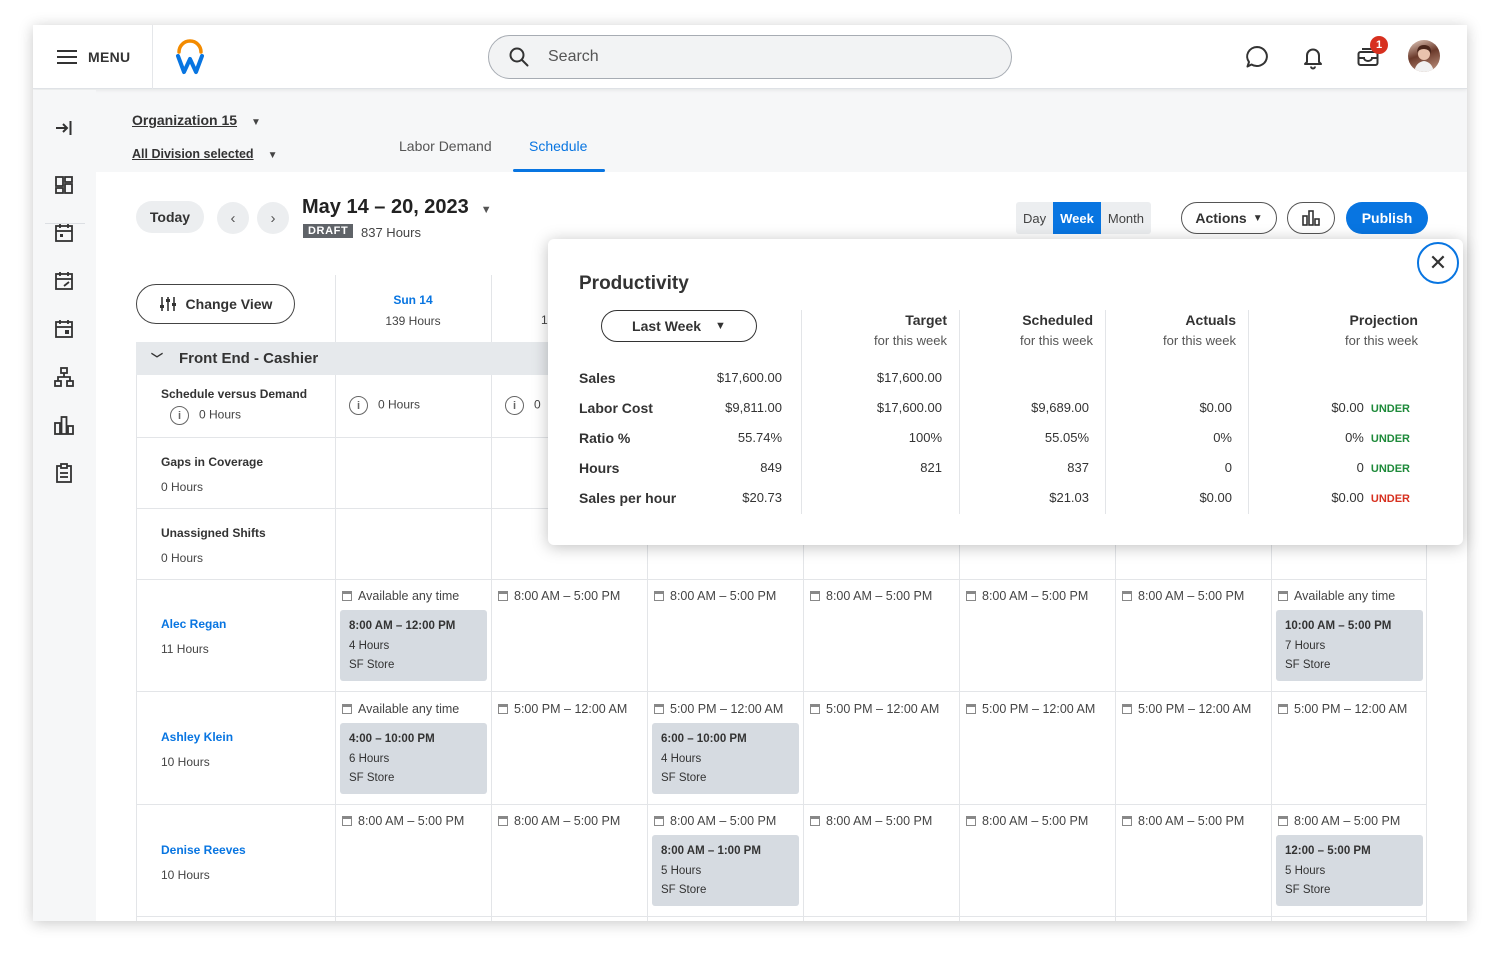 The width and height of the screenshot is (1500, 962). I want to click on date-range-selector: May 14 – 20, 2023 ▼, so click(397, 207).